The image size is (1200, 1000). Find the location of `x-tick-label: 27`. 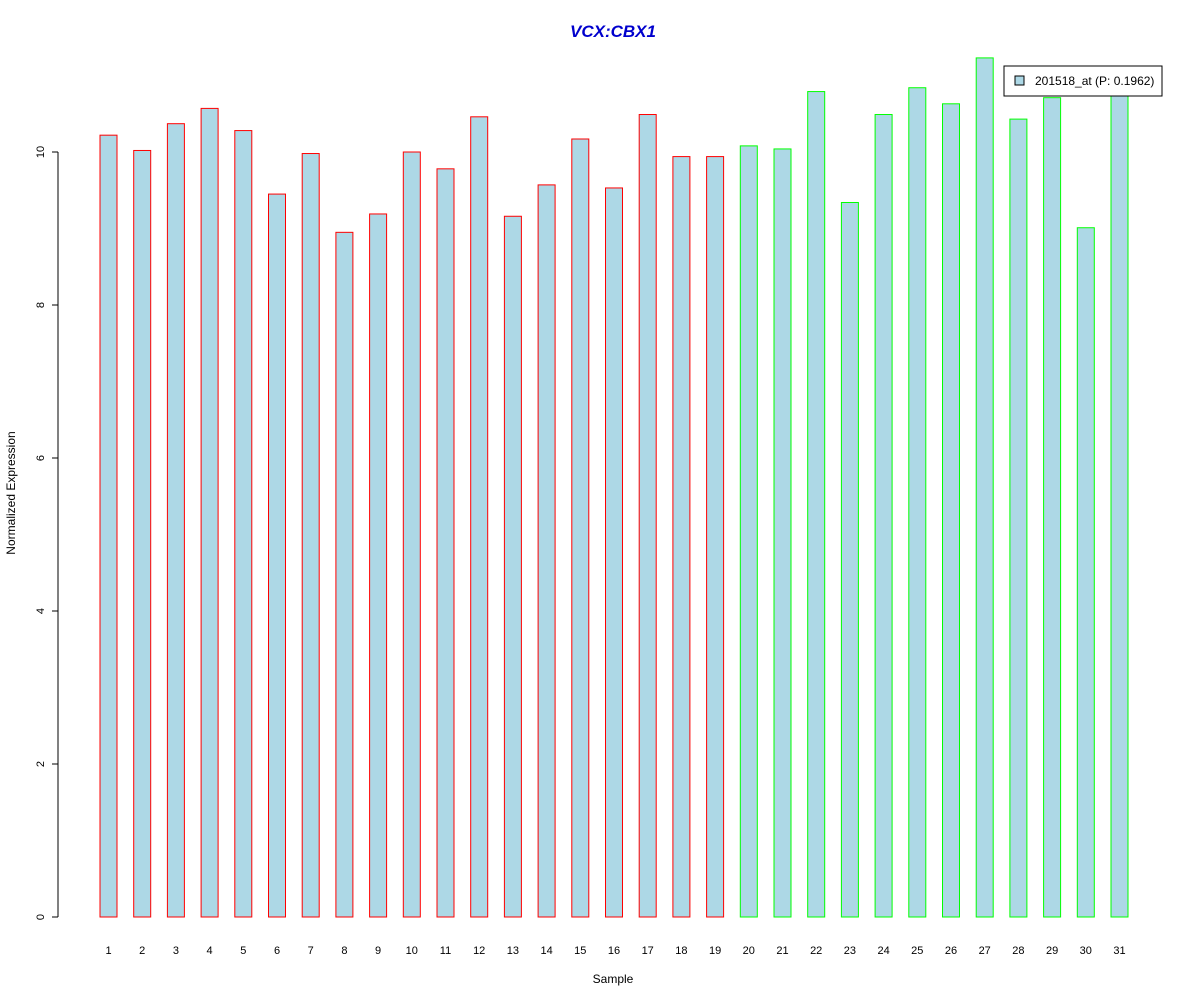

x-tick-label: 27 is located at coordinates (985, 951).